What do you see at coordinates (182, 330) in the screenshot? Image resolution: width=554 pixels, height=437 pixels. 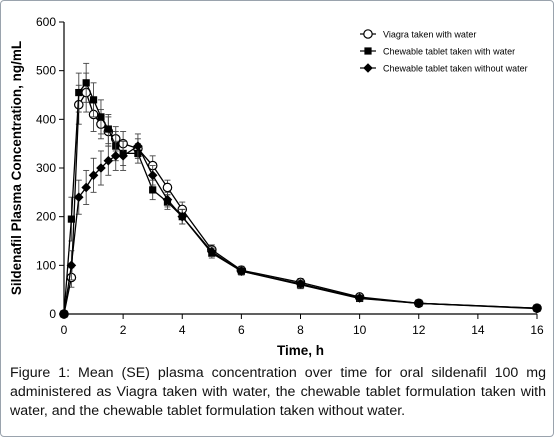 I see `x-tick-label: 4` at bounding box center [182, 330].